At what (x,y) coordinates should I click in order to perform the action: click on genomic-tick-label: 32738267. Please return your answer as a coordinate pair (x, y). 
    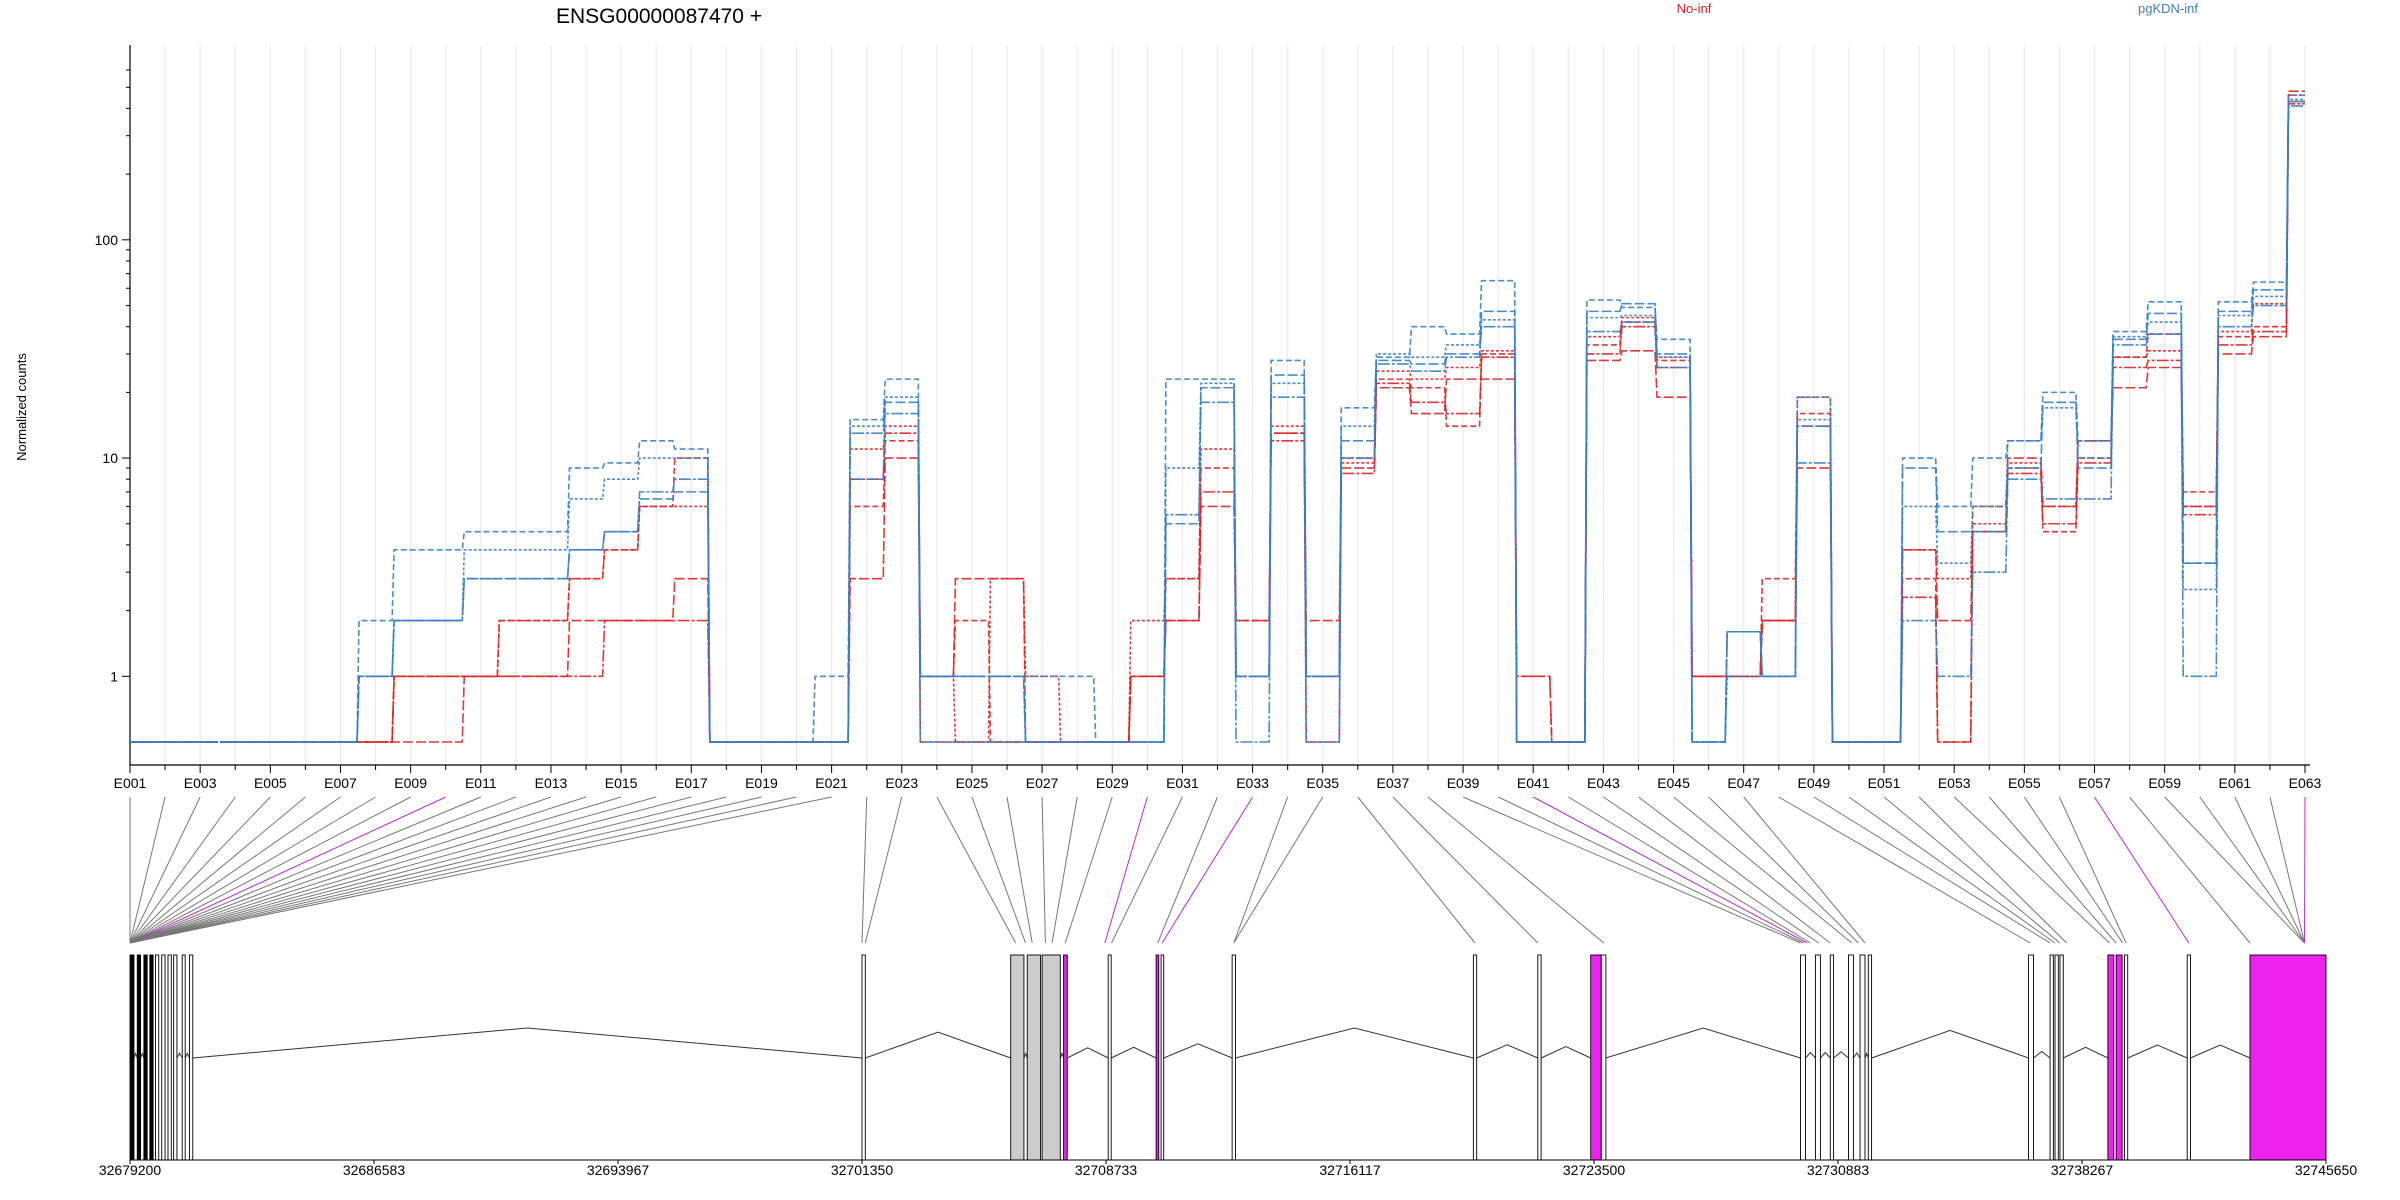
    Looking at the image, I should click on (2082, 1170).